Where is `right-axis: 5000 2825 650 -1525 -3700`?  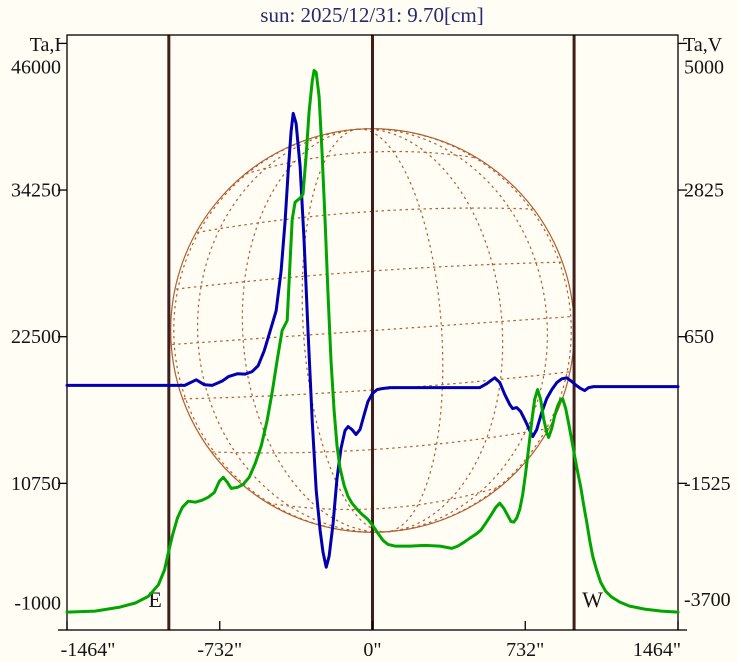
right-axis: 5000 2825 650 -1525 -3700 is located at coordinates (704, 336).